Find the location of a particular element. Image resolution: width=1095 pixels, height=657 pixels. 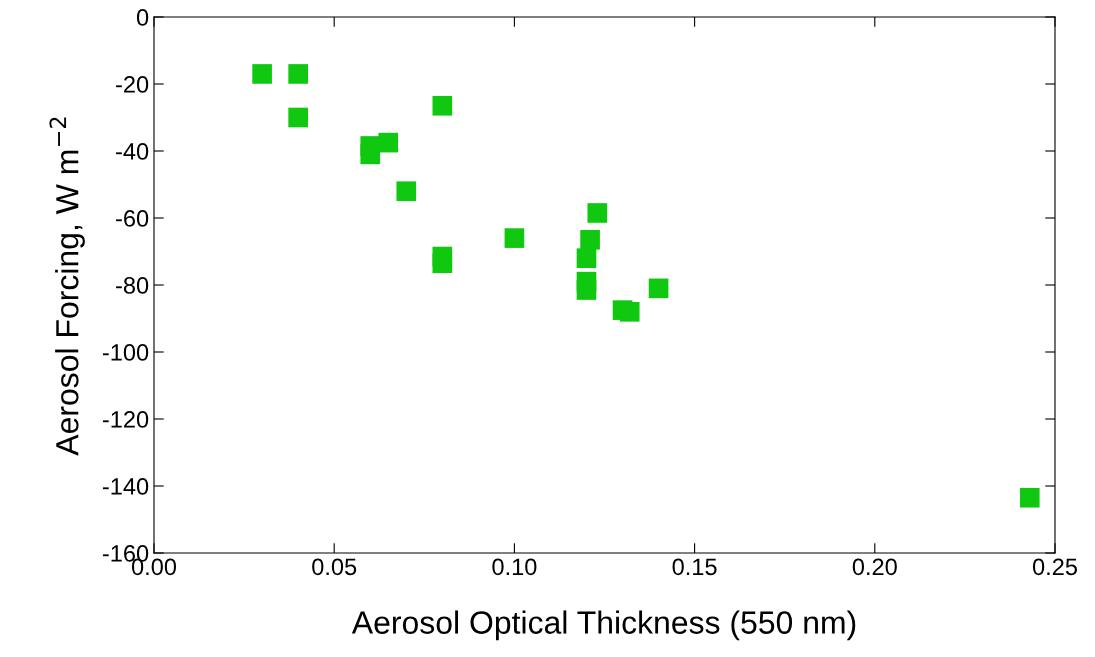

y-tick-label: -120 is located at coordinates (125, 419).